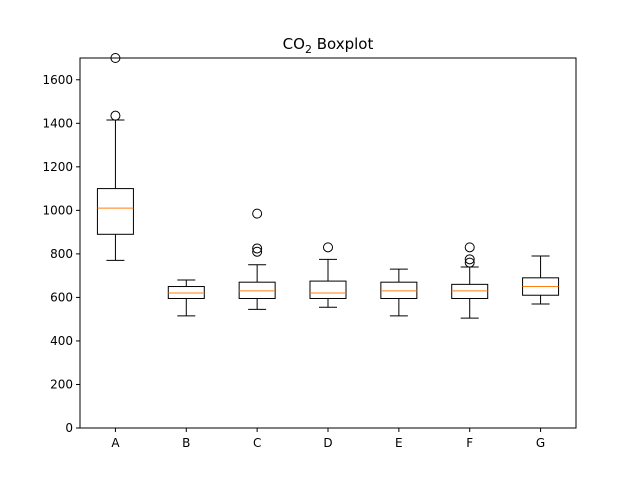 The height and width of the screenshot is (480, 640). What do you see at coordinates (469, 443) in the screenshot?
I see `x-tick-label: F` at bounding box center [469, 443].